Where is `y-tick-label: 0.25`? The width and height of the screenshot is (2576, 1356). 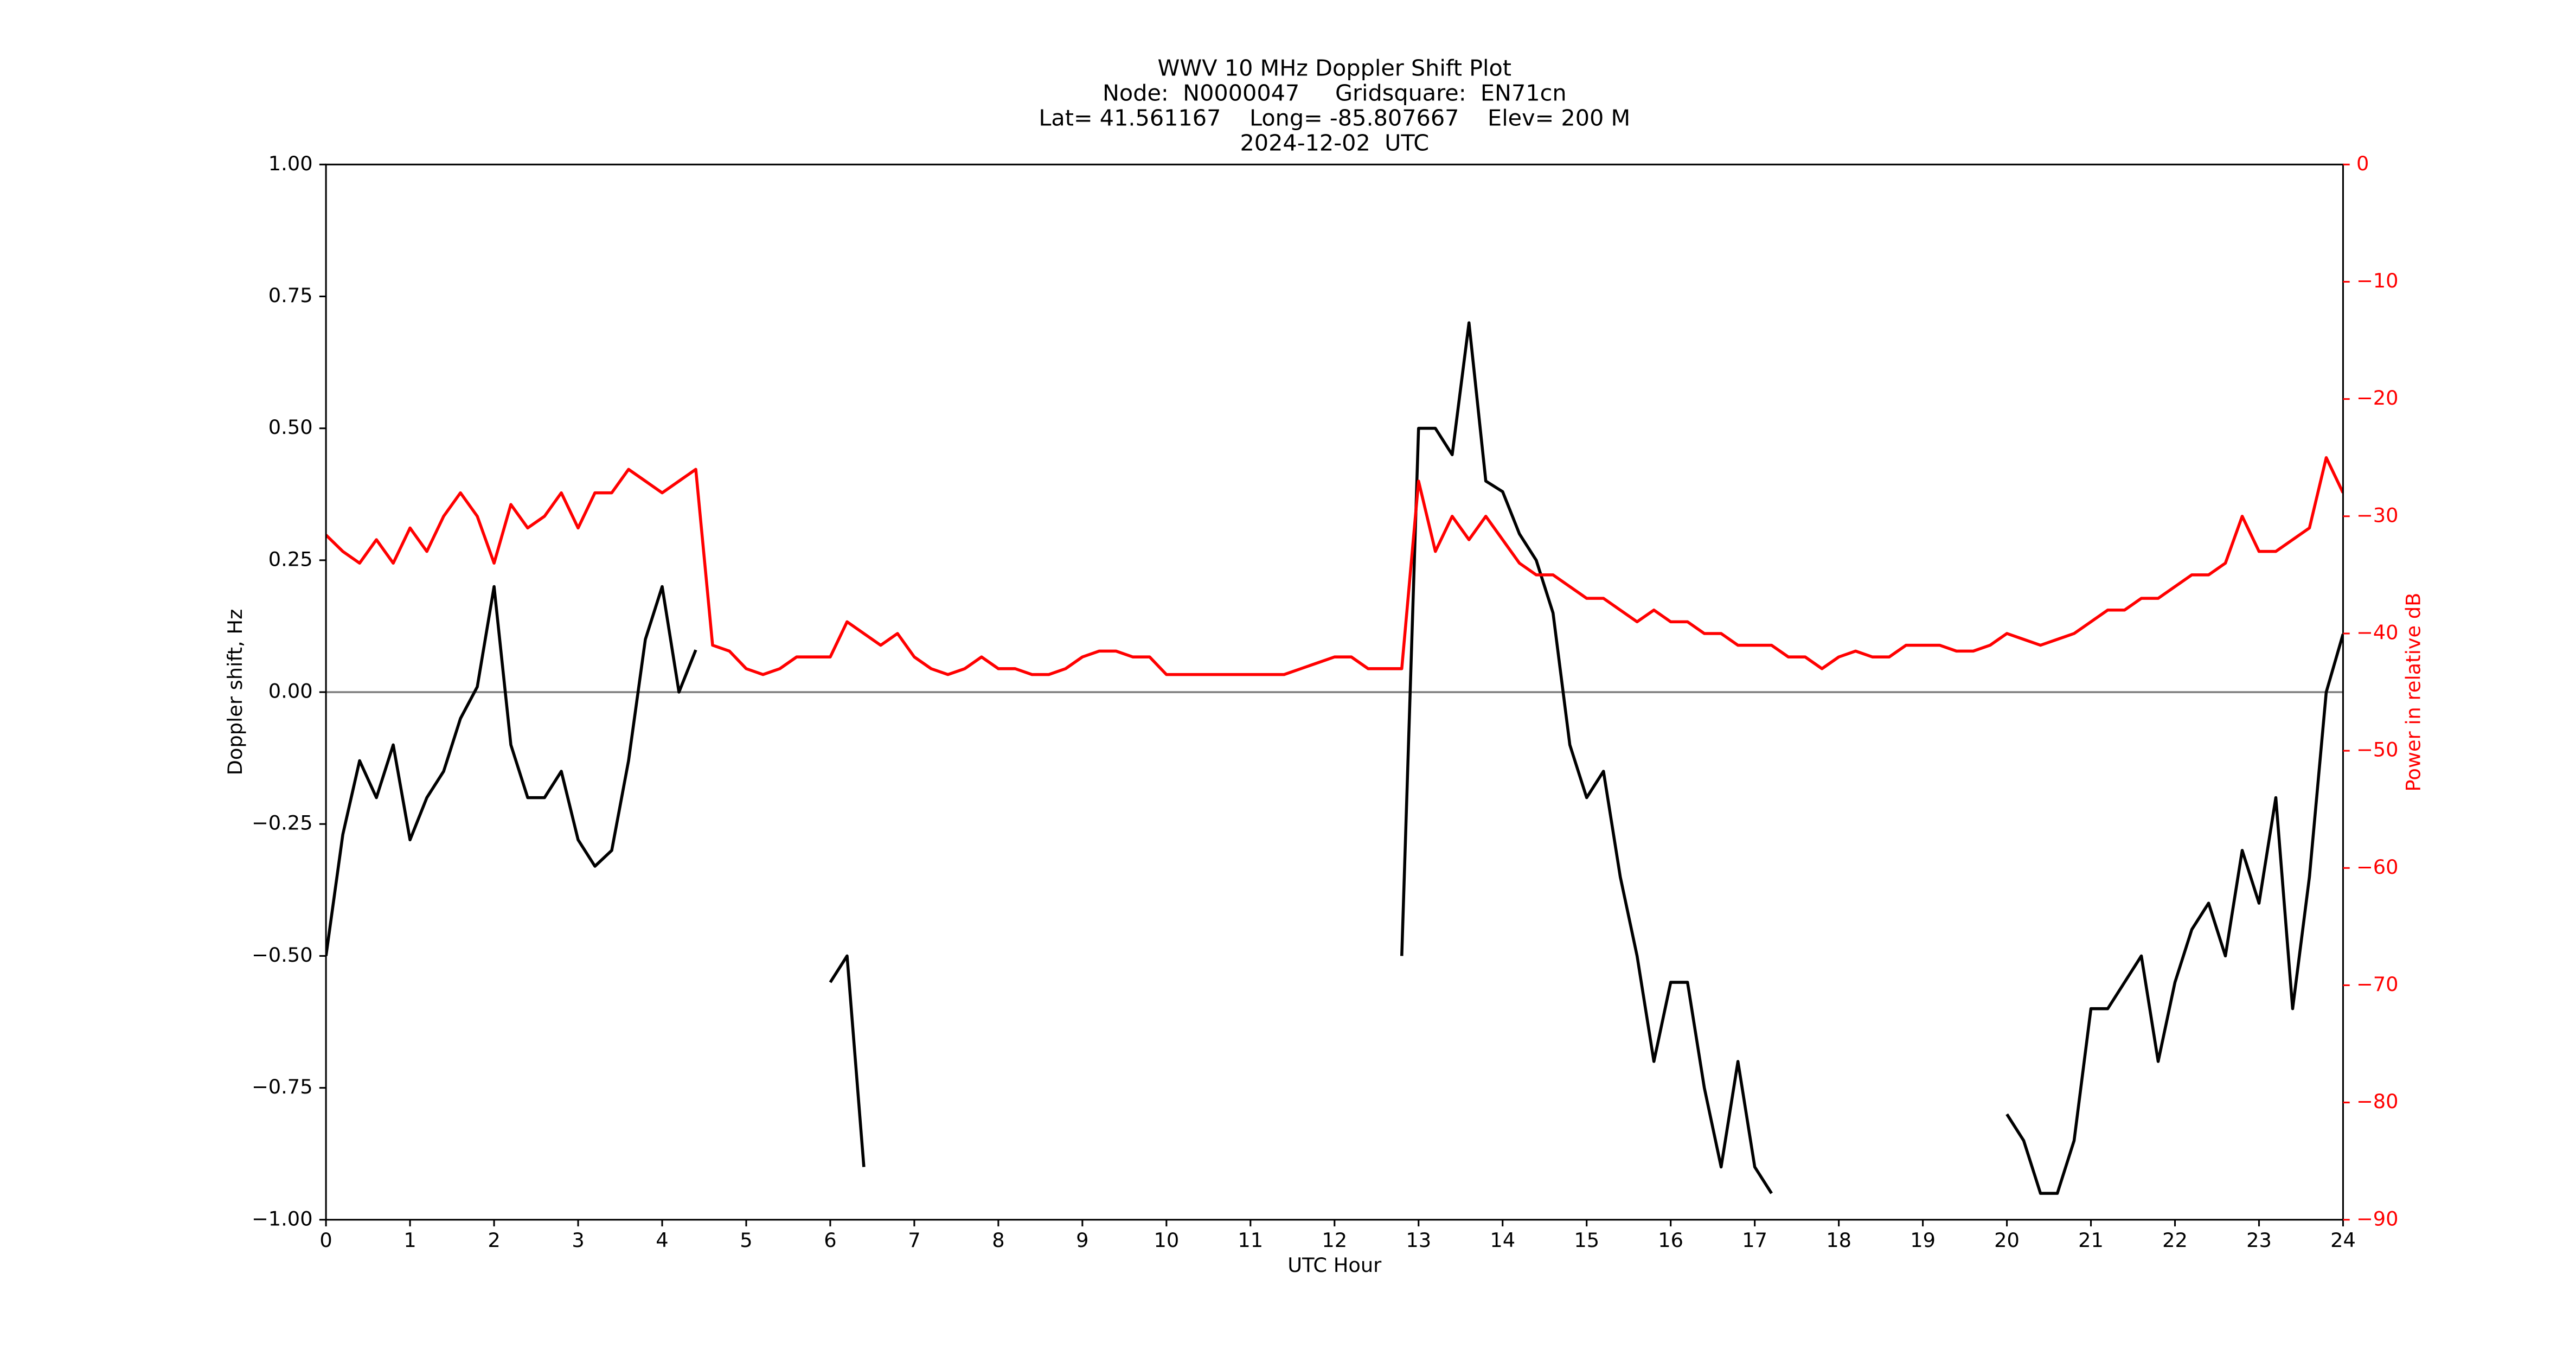 y-tick-label: 0.25 is located at coordinates (290, 559).